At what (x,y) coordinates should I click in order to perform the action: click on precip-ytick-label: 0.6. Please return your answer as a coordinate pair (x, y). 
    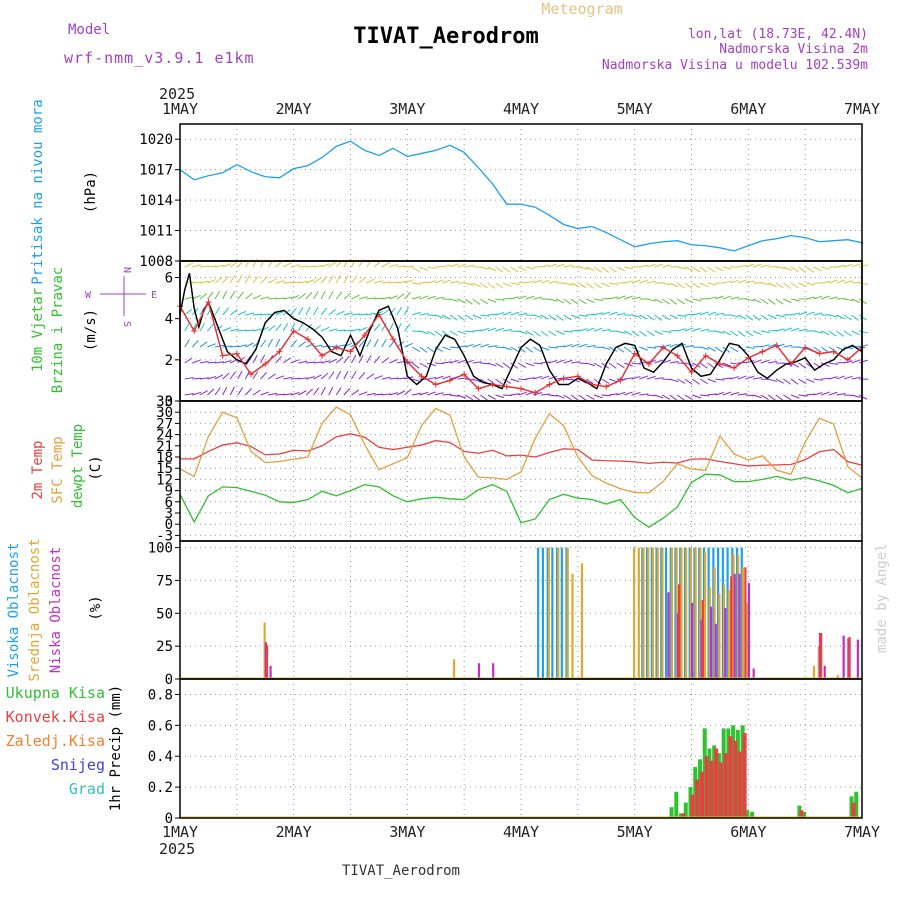
    Looking at the image, I should click on (160, 726).